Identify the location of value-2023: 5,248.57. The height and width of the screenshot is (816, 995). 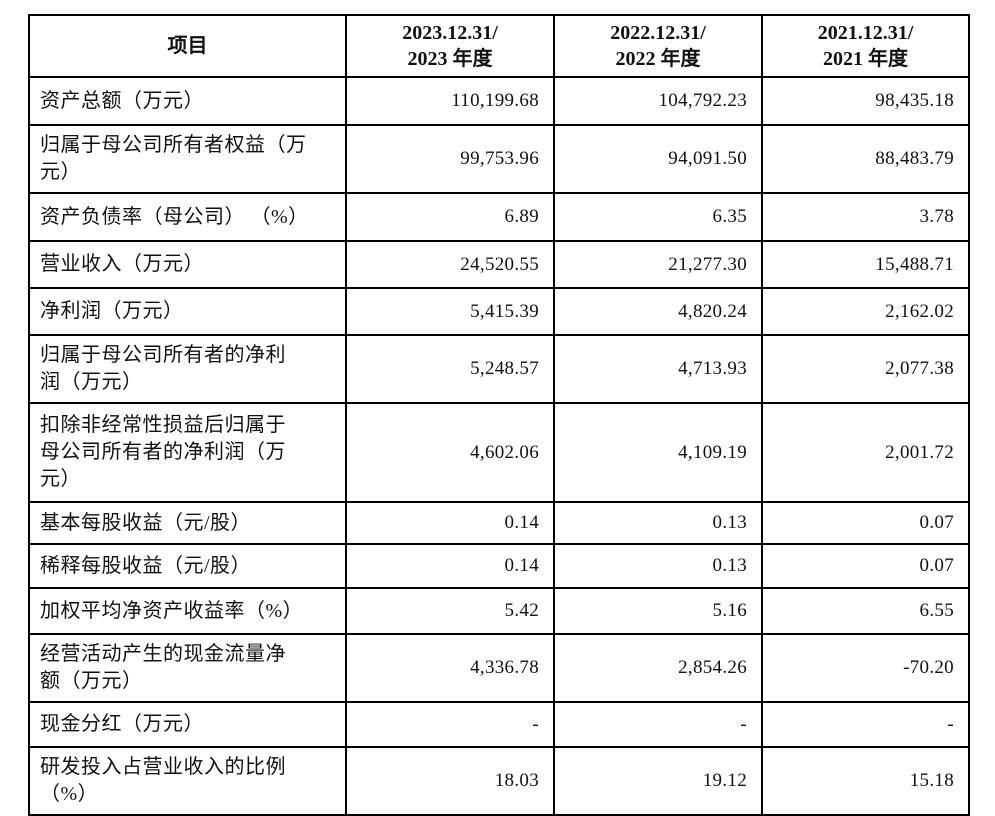
(450, 369).